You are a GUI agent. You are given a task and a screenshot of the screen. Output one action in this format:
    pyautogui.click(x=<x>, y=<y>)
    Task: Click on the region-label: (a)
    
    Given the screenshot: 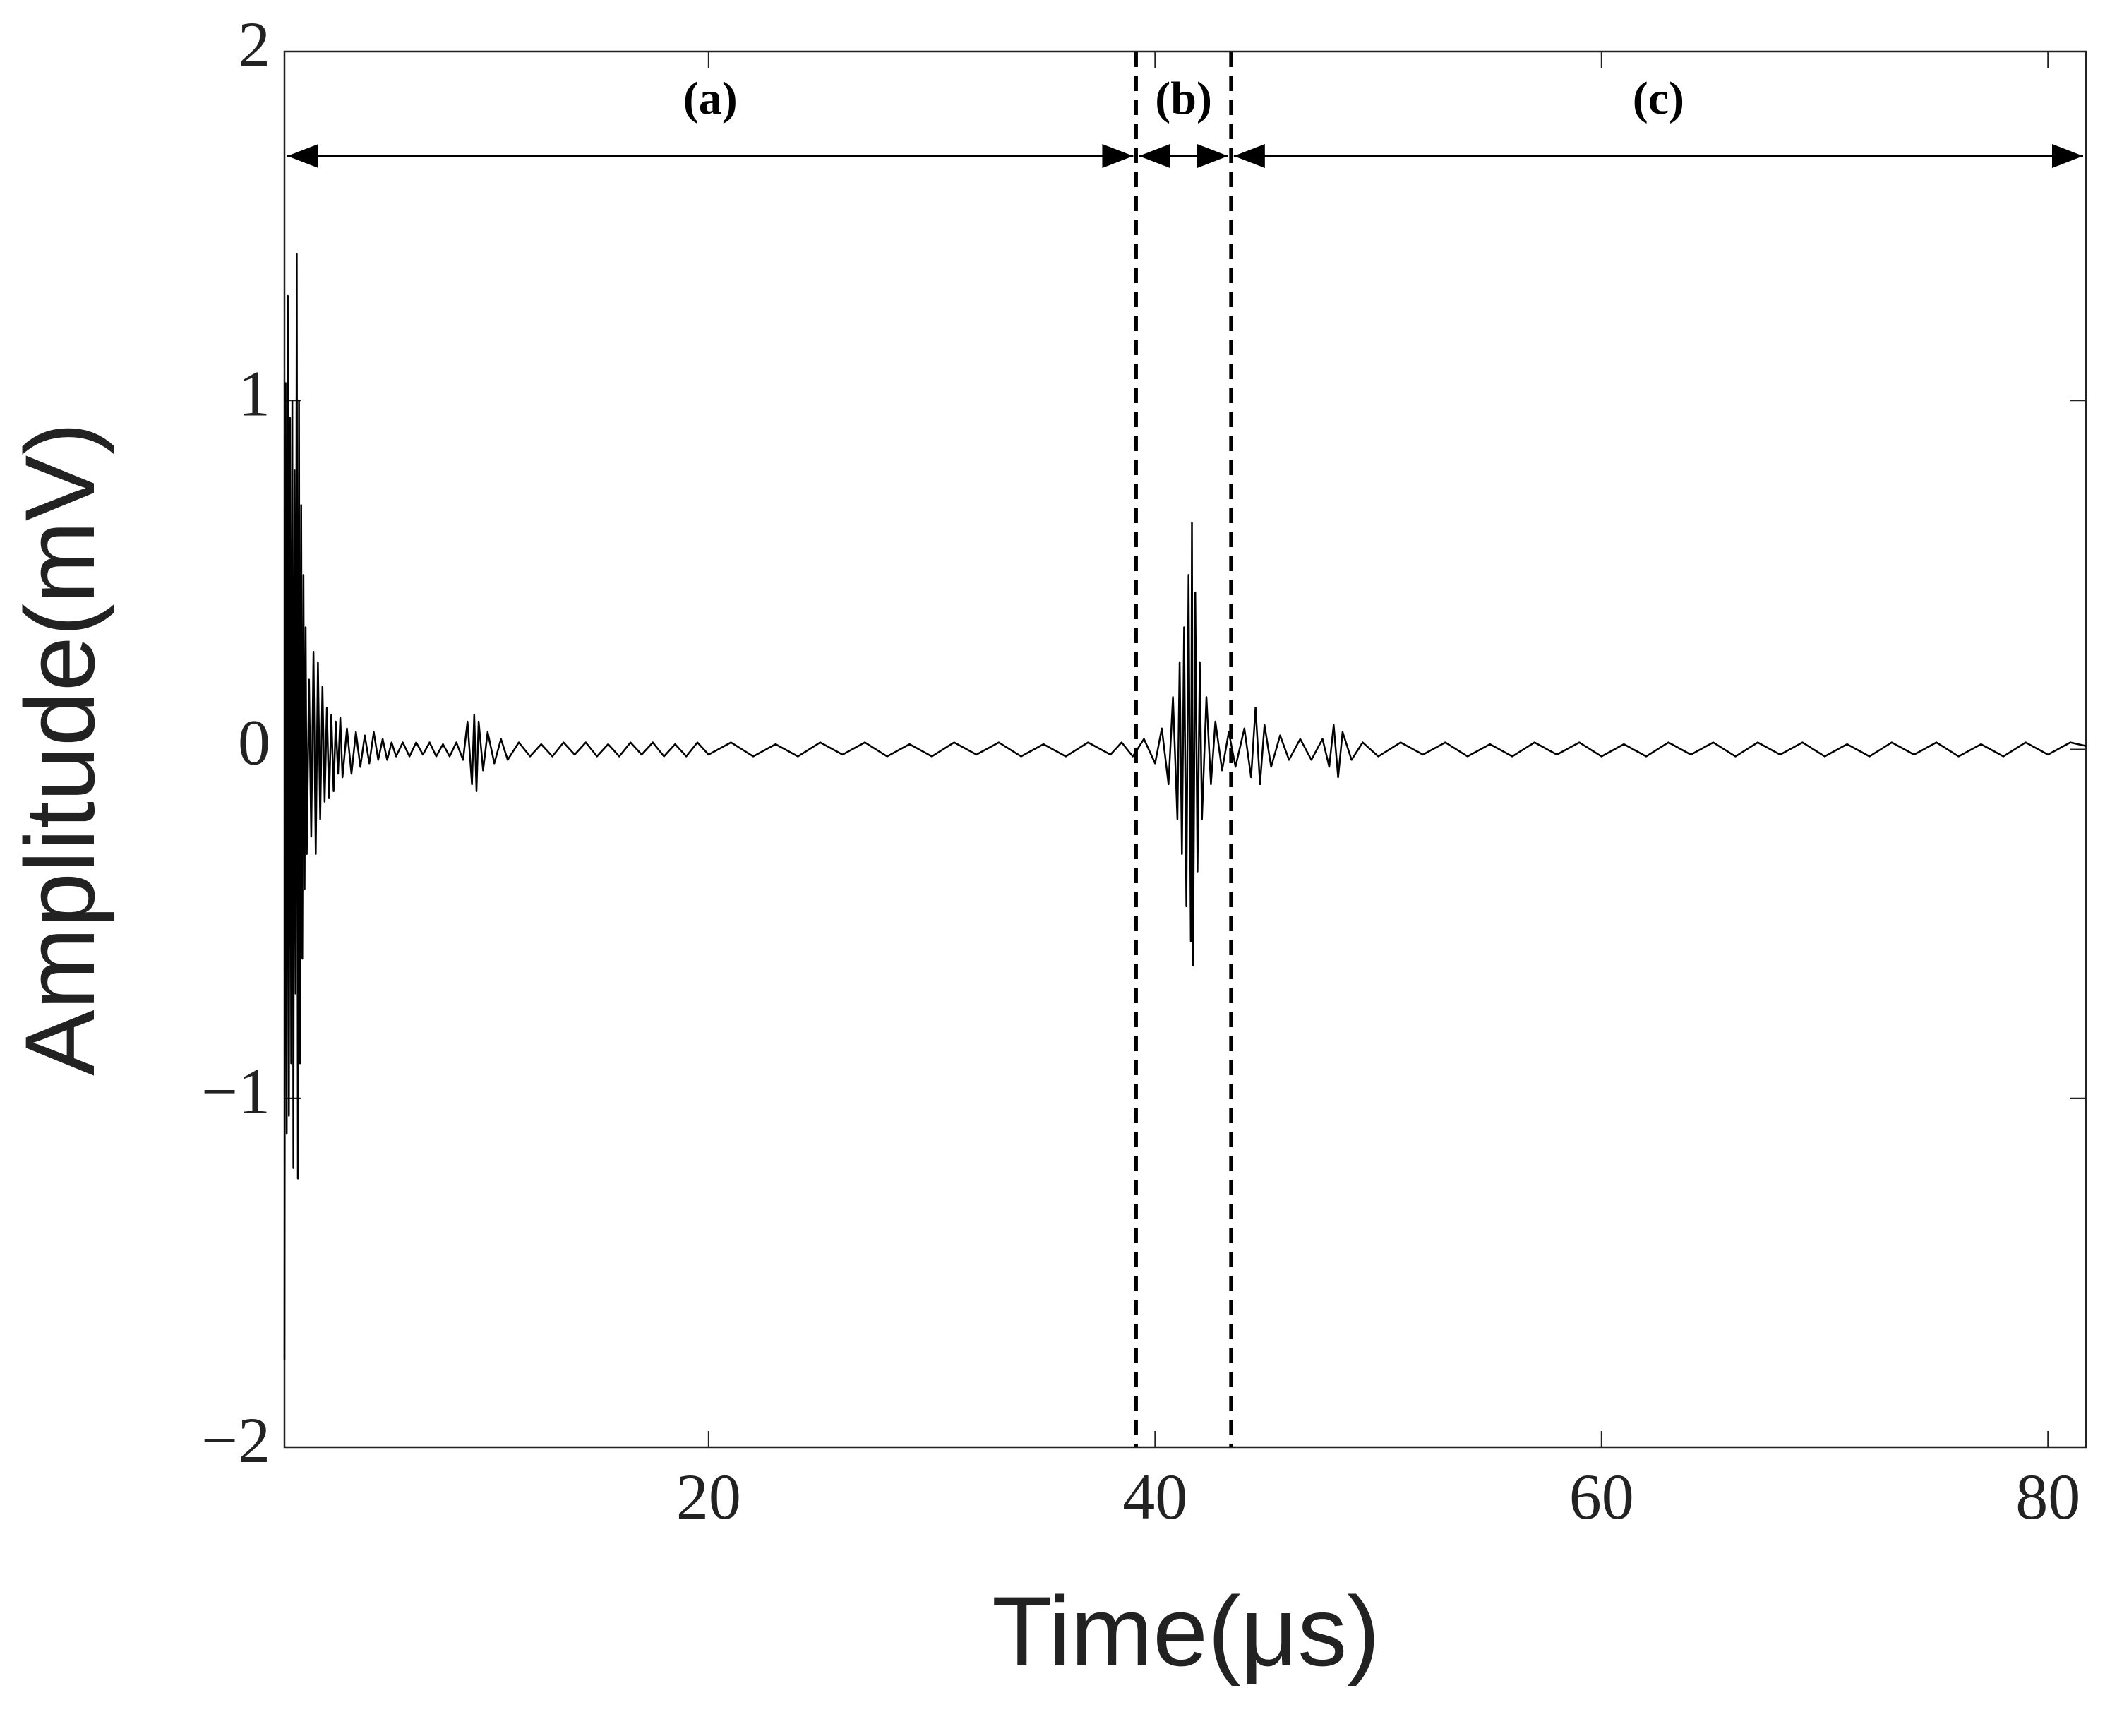 What is the action you would take?
    pyautogui.click(x=710, y=98)
    